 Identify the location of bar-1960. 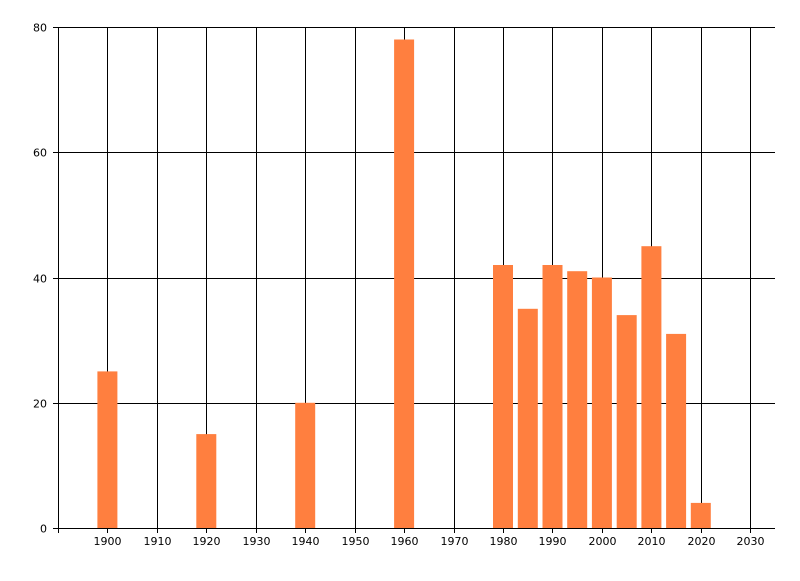
(404, 283).